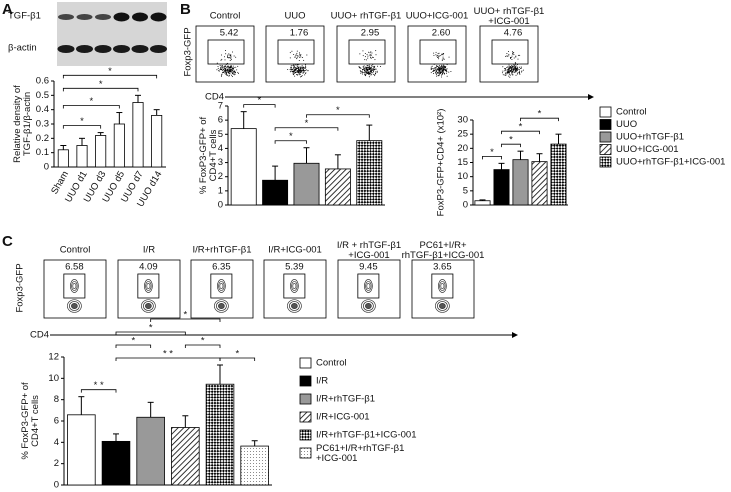 This screenshot has height=492, width=731. I want to click on panel-label: B, so click(185, 9).